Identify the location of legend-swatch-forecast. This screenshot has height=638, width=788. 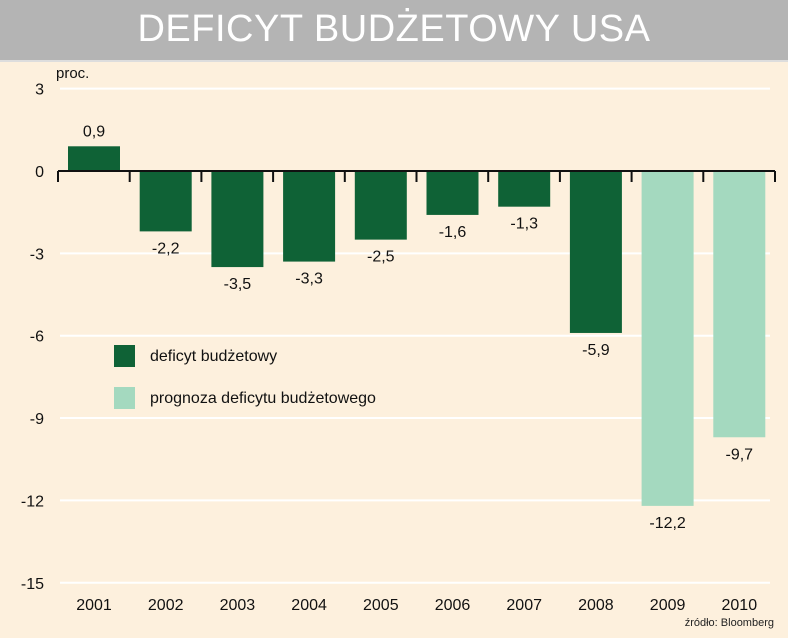
(124, 398).